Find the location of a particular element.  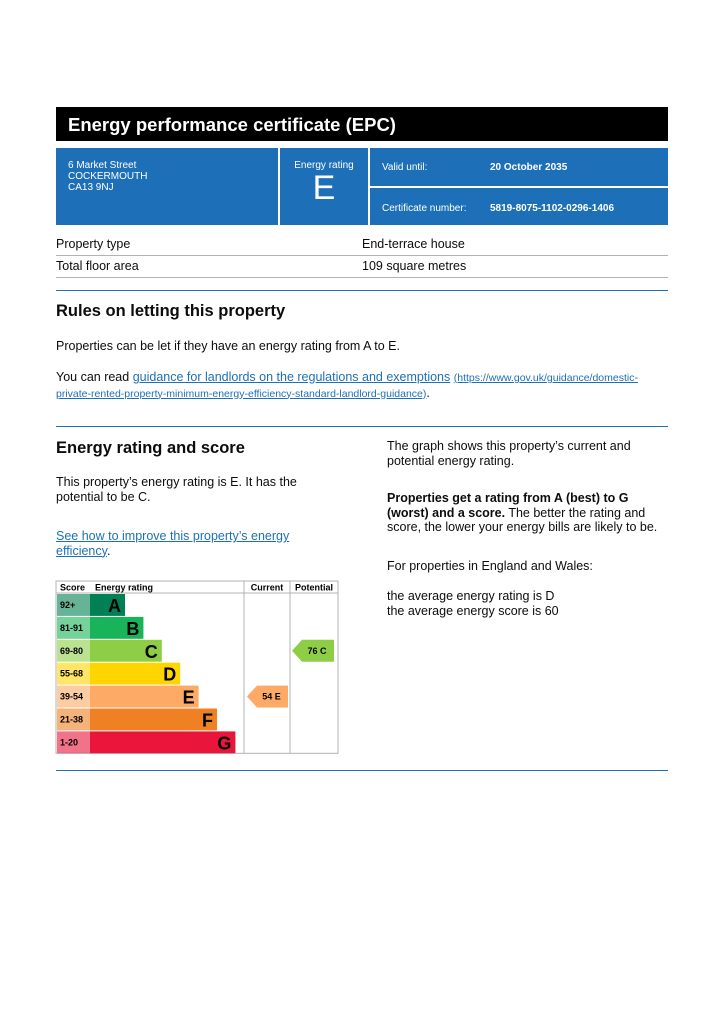

column-header: Score is located at coordinates (72, 588).